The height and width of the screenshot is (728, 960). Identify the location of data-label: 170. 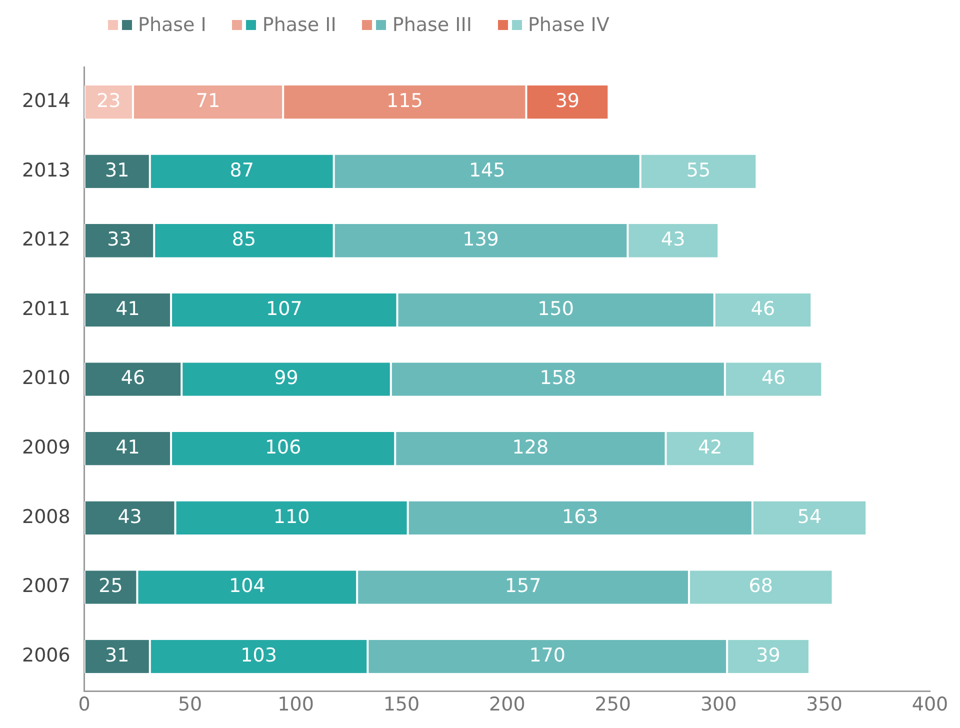
(547, 655).